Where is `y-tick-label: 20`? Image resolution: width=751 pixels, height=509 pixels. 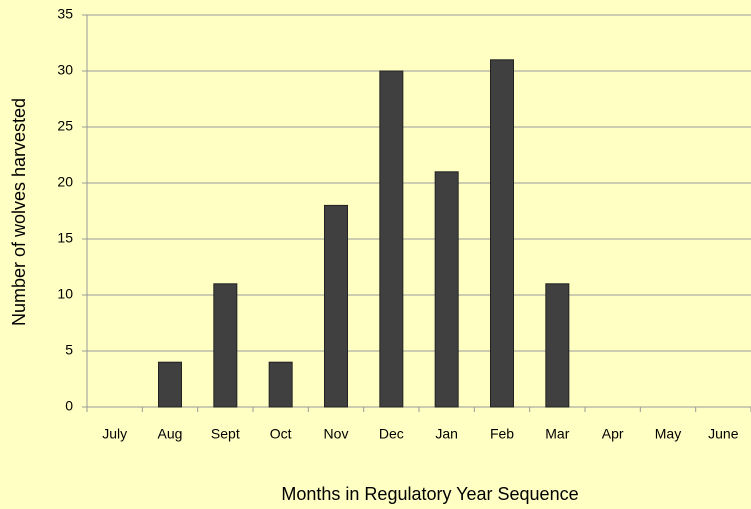 y-tick-label: 20 is located at coordinates (65, 182).